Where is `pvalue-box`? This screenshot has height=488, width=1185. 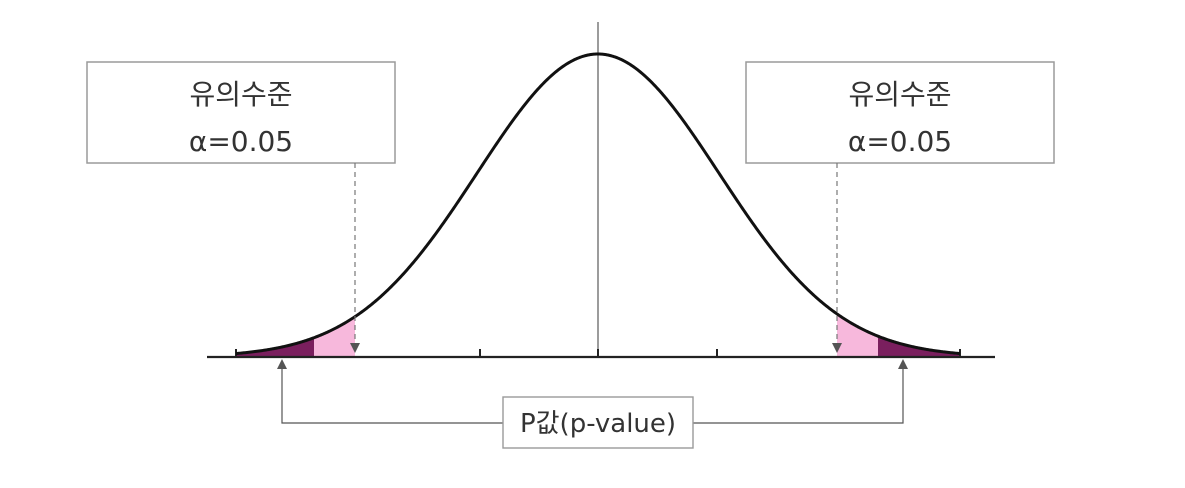 pvalue-box is located at coordinates (598, 422).